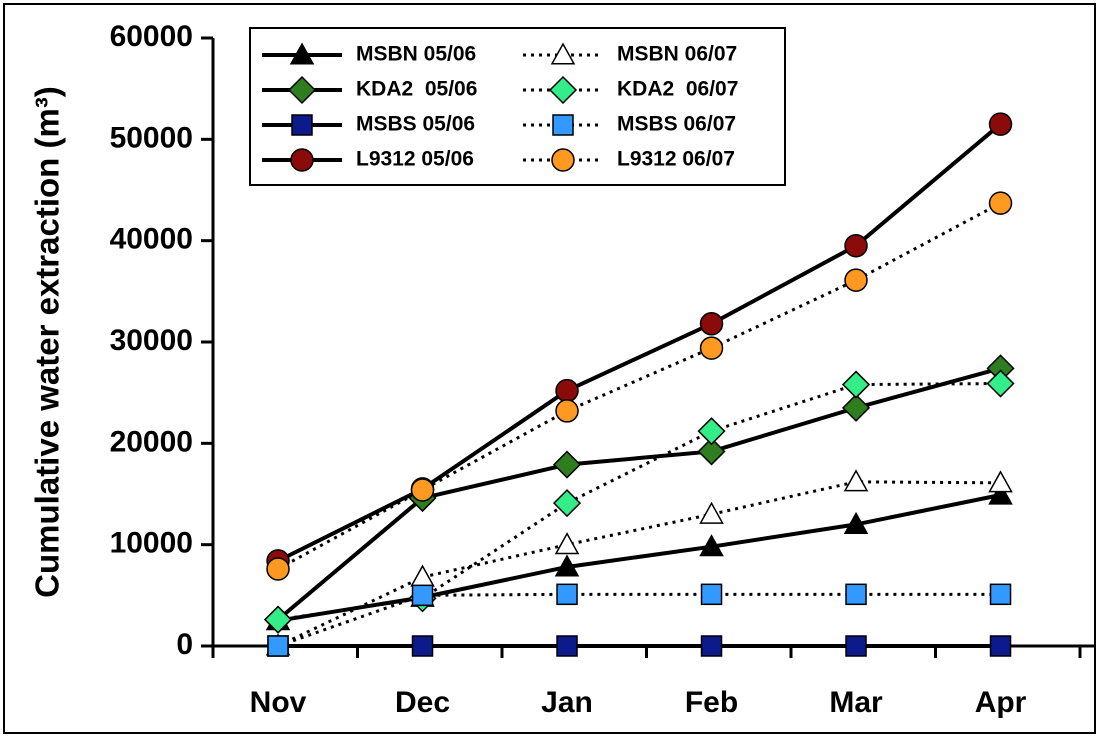 The height and width of the screenshot is (737, 1109). Describe the element at coordinates (47, 342) in the screenshot. I see `y-axis-label: Cumulative water extraction (m³)` at that location.